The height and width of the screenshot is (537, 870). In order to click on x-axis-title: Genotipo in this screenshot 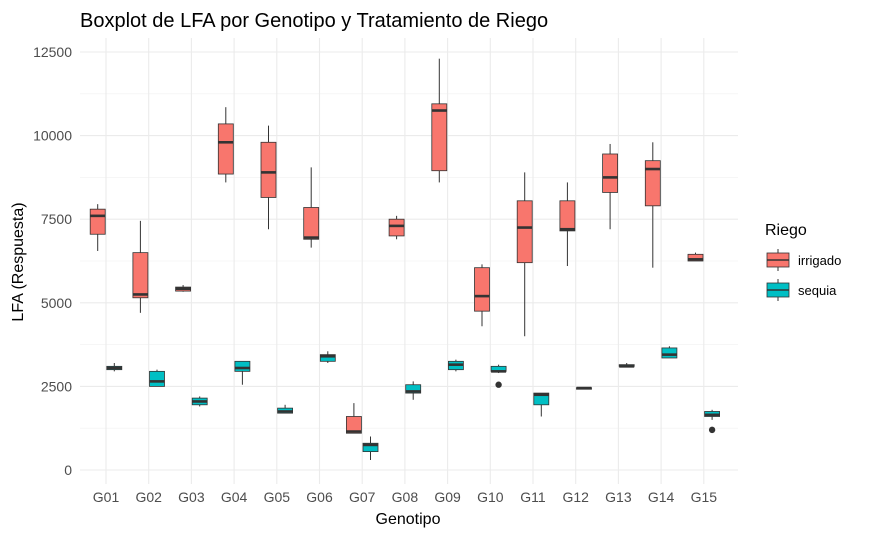, I will do `click(408, 519)`.